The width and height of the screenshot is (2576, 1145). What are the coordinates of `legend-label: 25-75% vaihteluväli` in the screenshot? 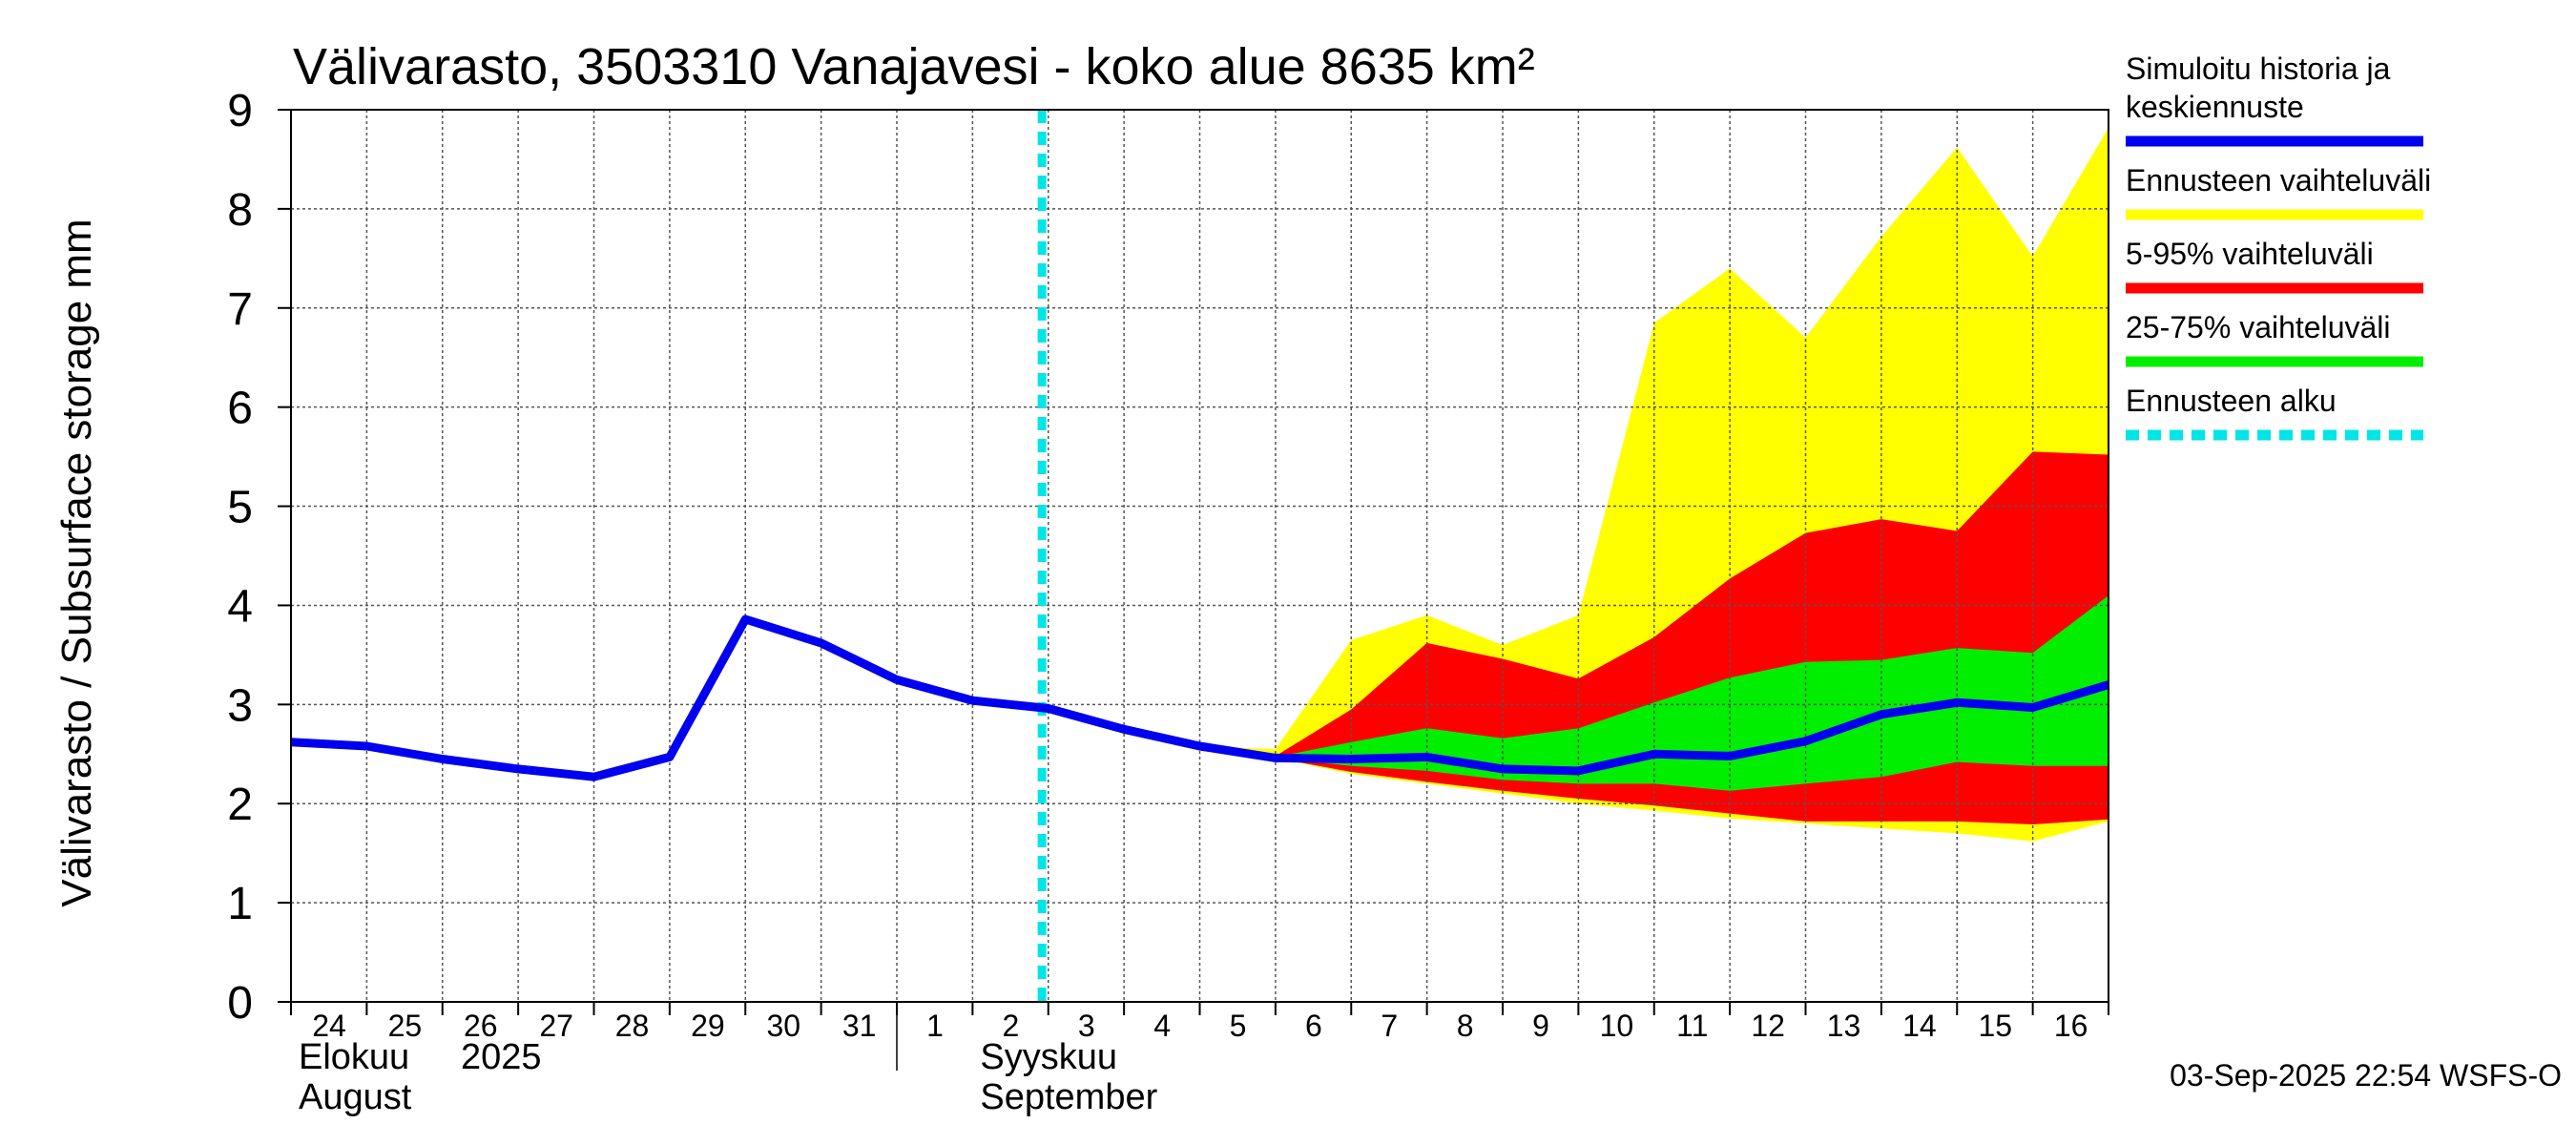 It's located at (2258, 327).